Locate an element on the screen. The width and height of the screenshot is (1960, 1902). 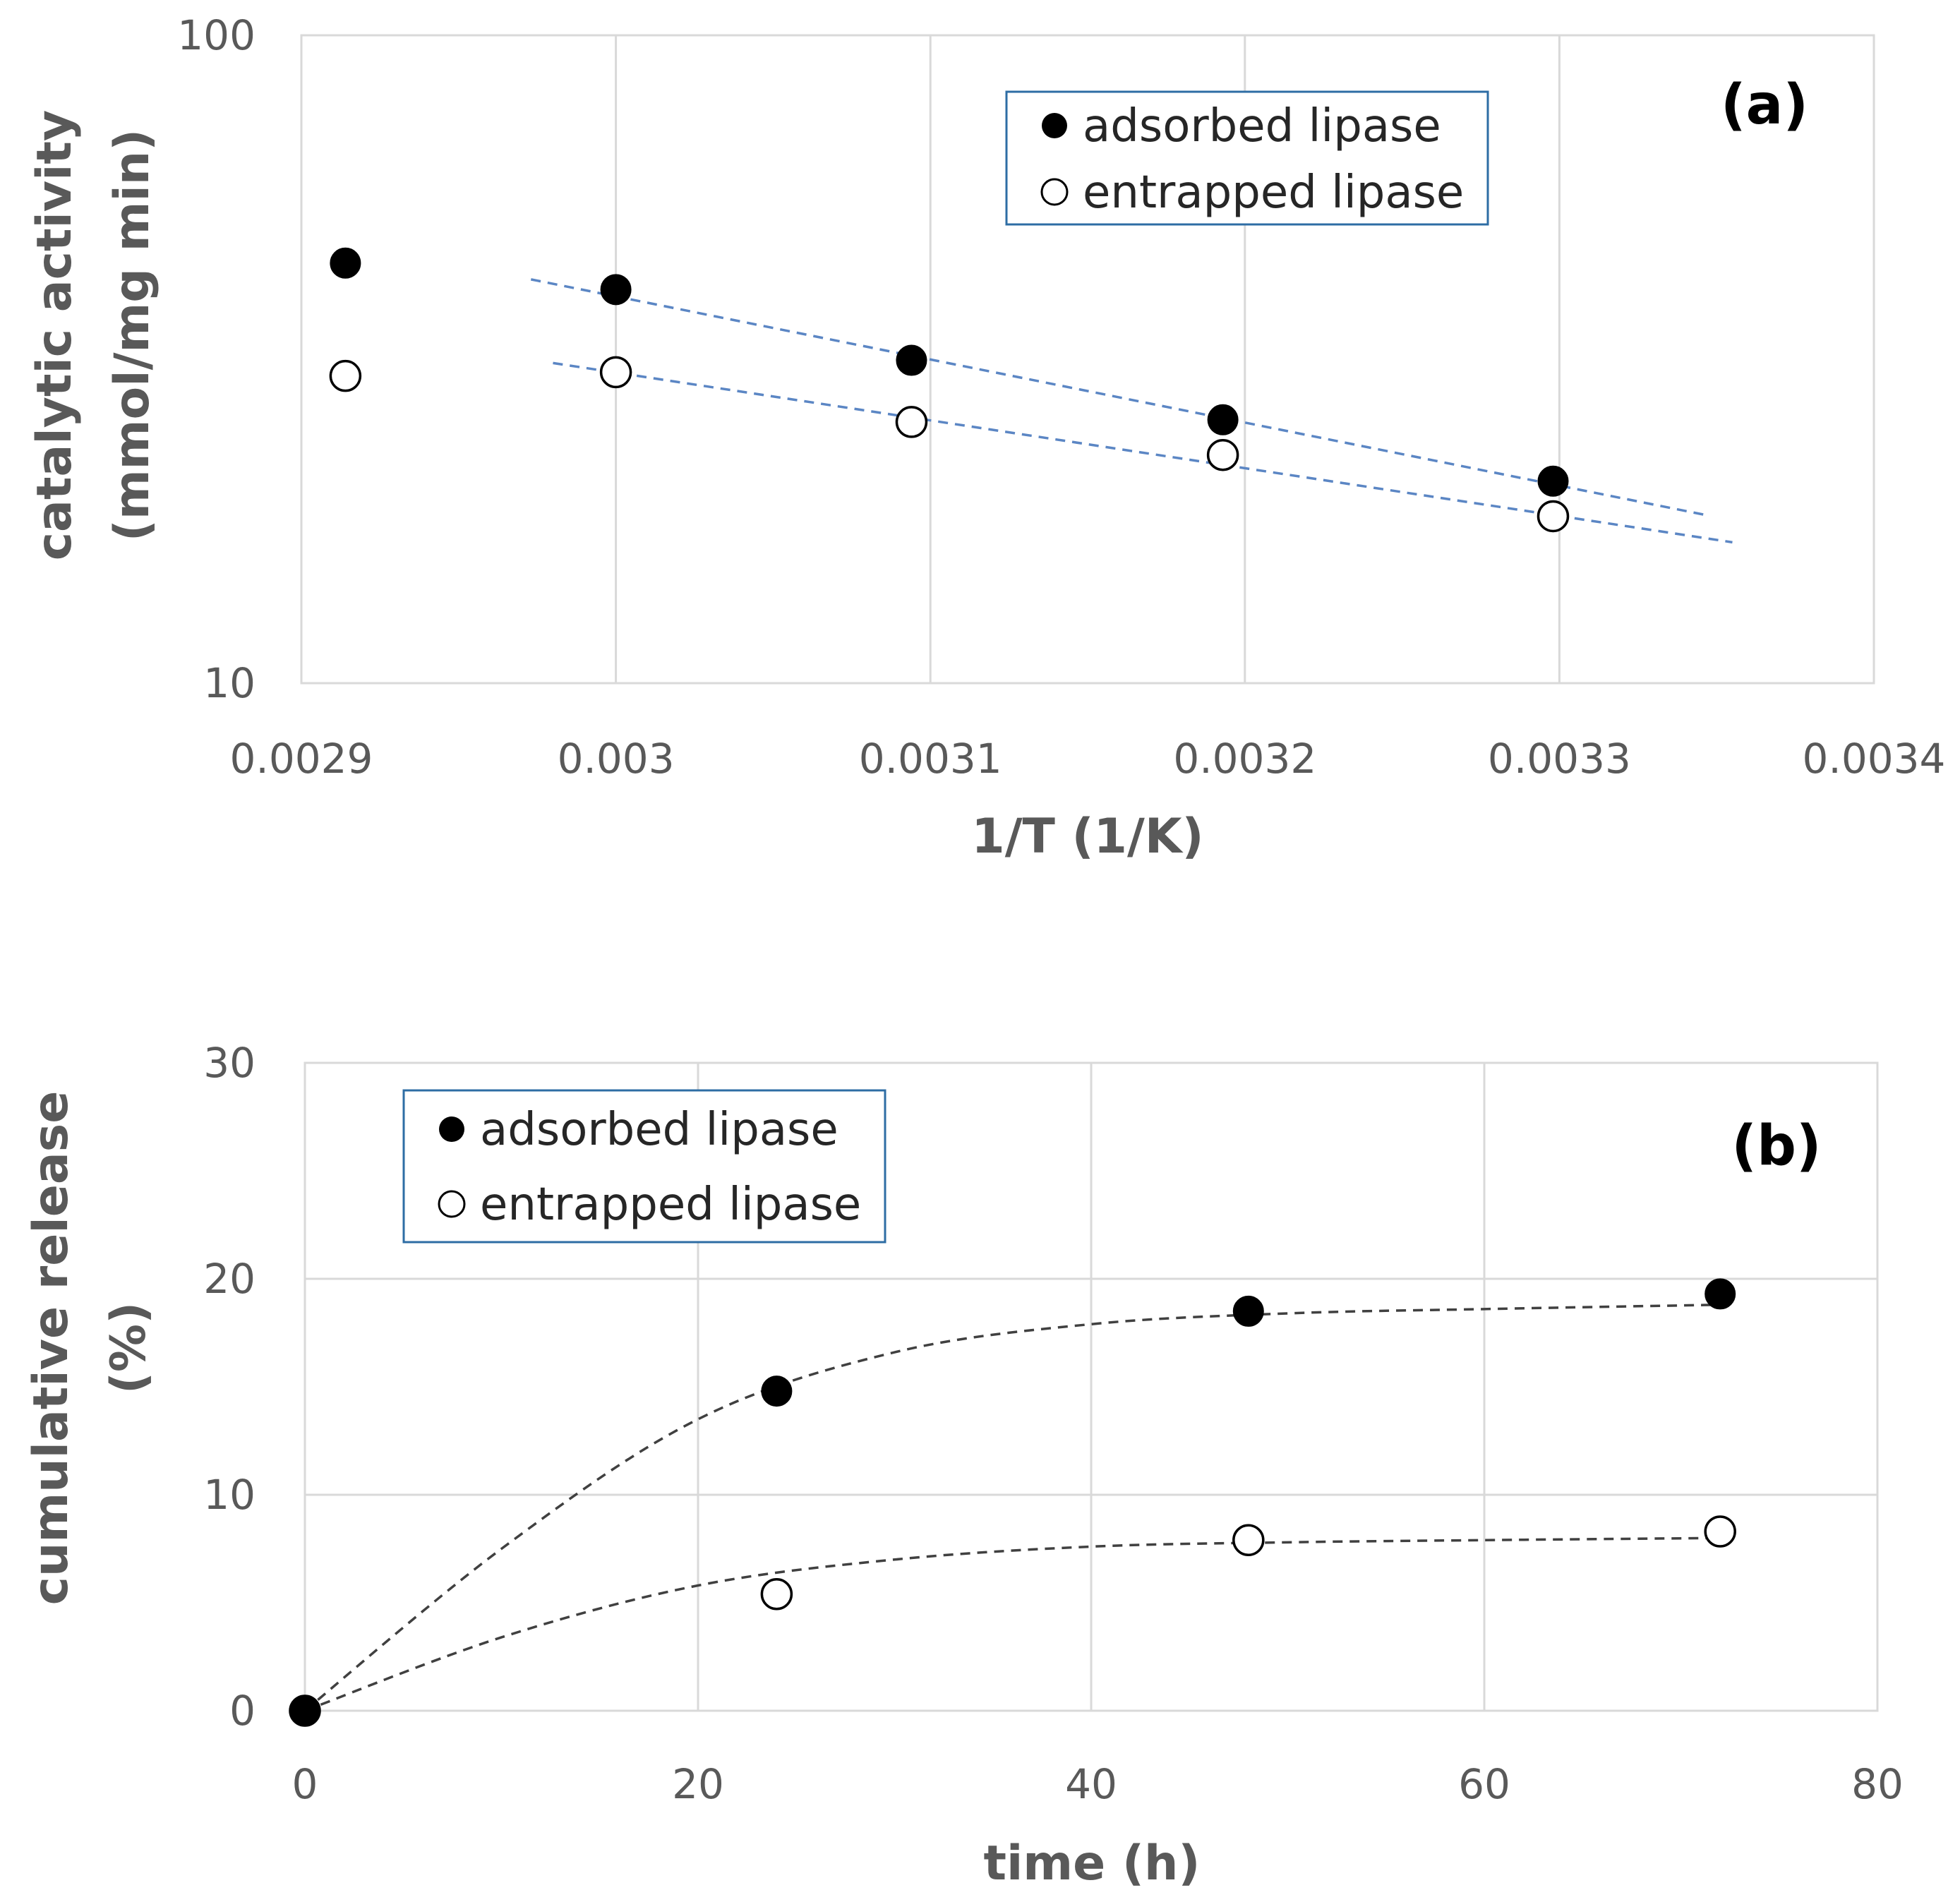
x-tick-label-b-0: 0 is located at coordinates (305, 1784).